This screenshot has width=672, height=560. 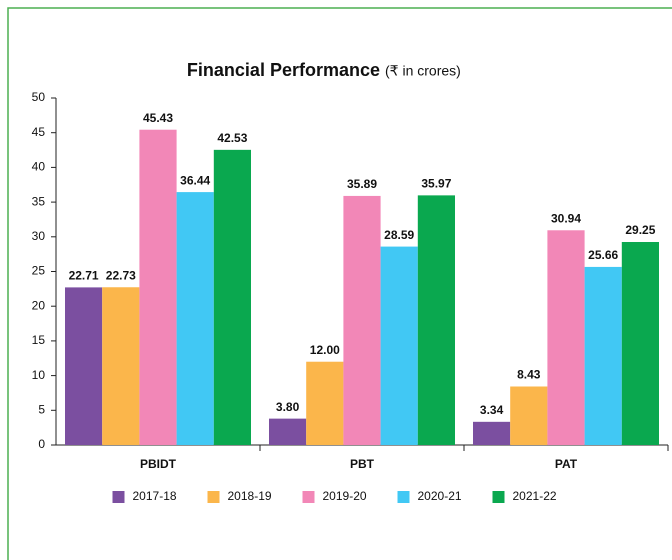 I want to click on value-label: 42.53, so click(x=232, y=138).